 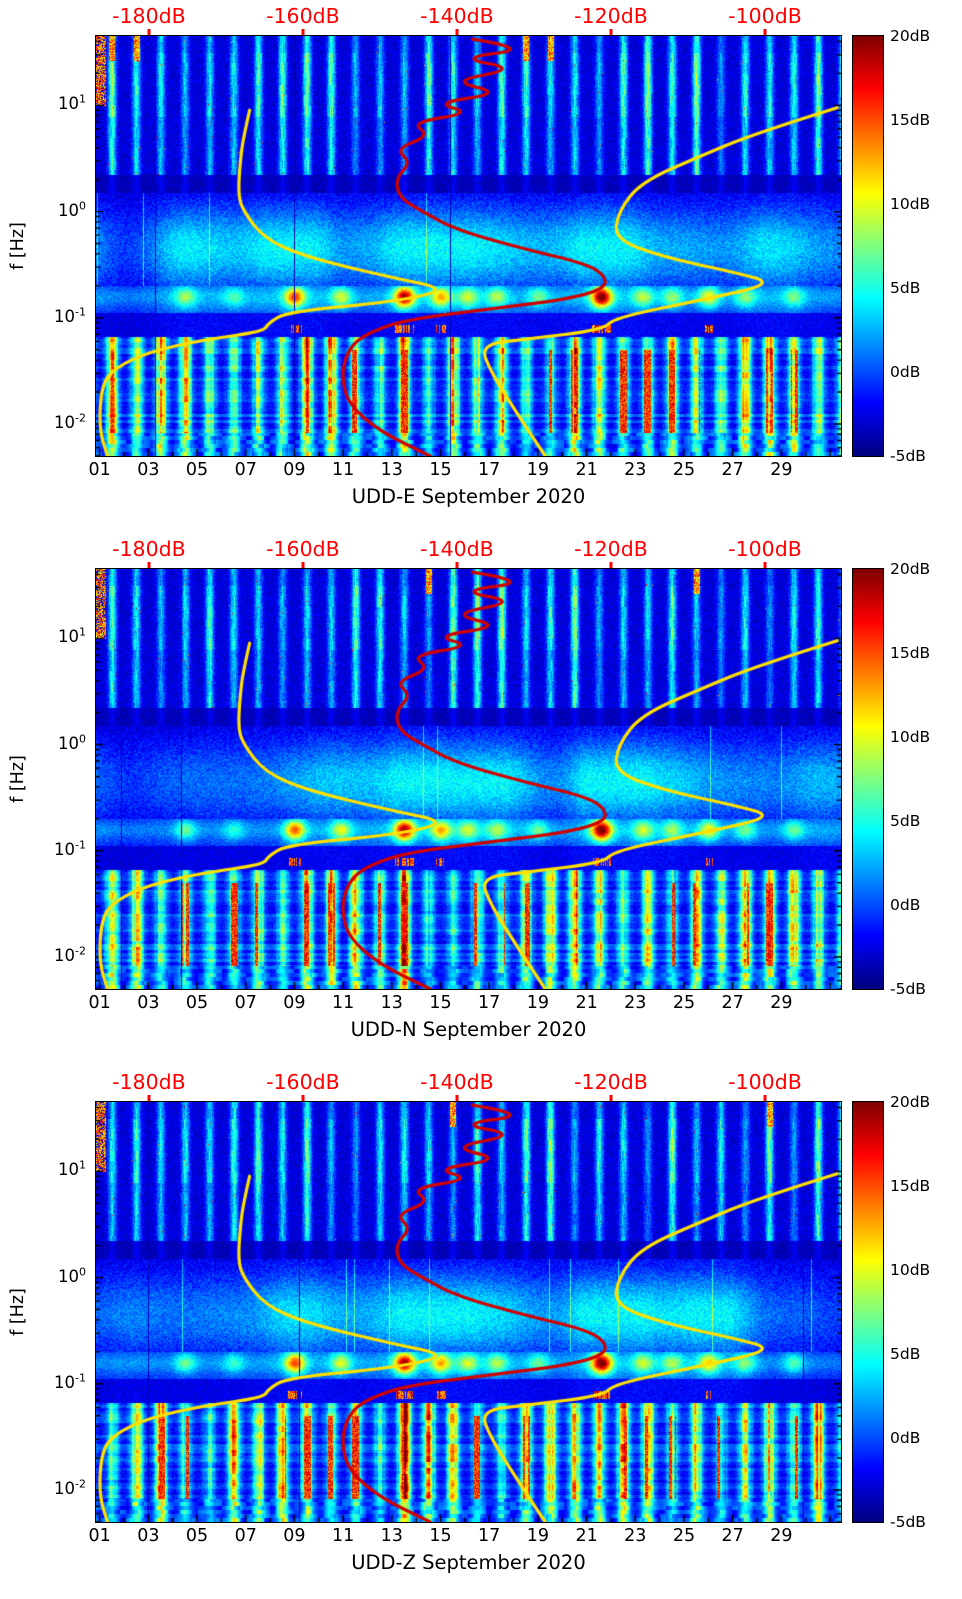 What do you see at coordinates (489, 1536) in the screenshot?
I see `x-tick-label: 17` at bounding box center [489, 1536].